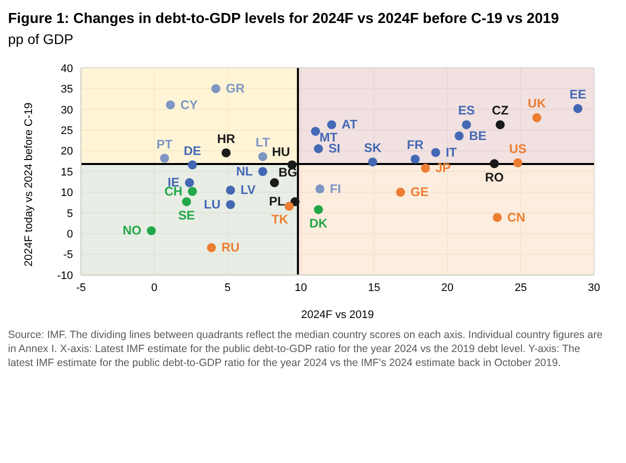  What do you see at coordinates (69, 234) in the screenshot?
I see `y-tick-label: 0` at bounding box center [69, 234].